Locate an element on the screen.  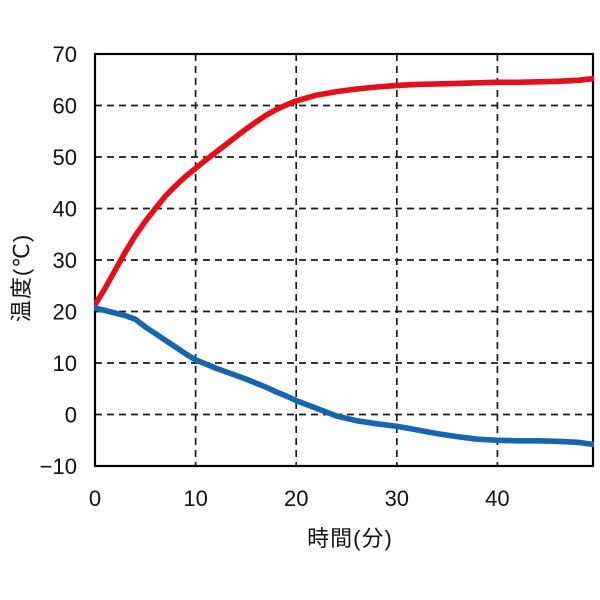
y-tick-label: 50 is located at coordinates (65, 157).